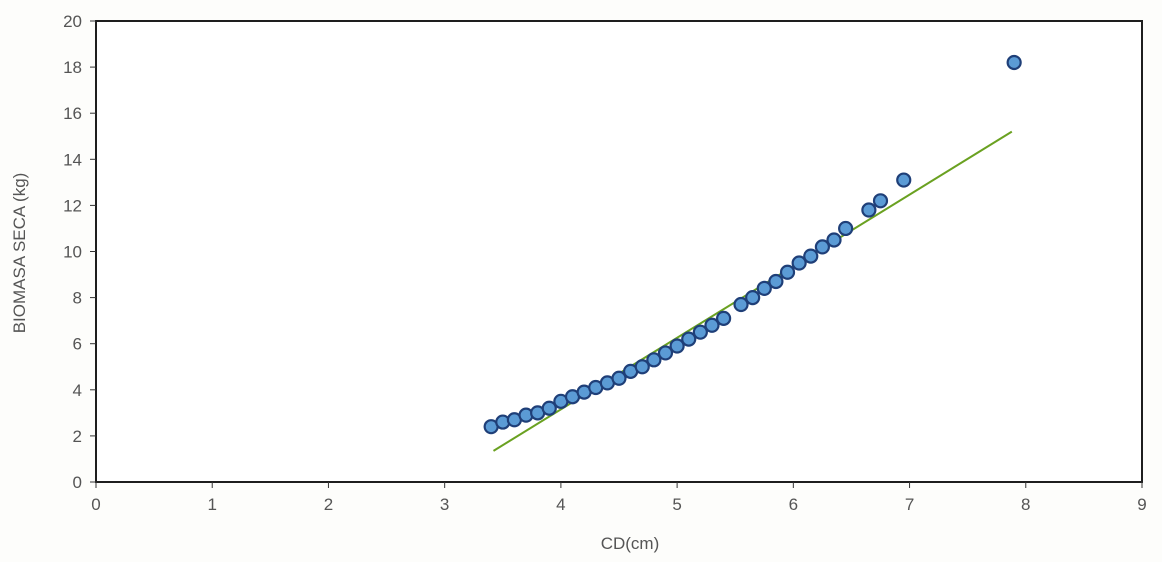  I want to click on y-axis-ticks: 0 2 4 6 8 10 12 14 16 18 20, so click(79, 252).